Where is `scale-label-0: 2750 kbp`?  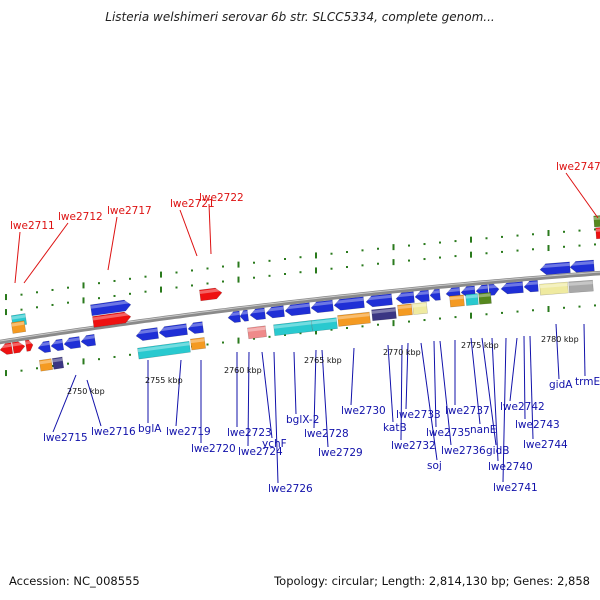 scale-label-0: 2750 kbp is located at coordinates (86, 391).